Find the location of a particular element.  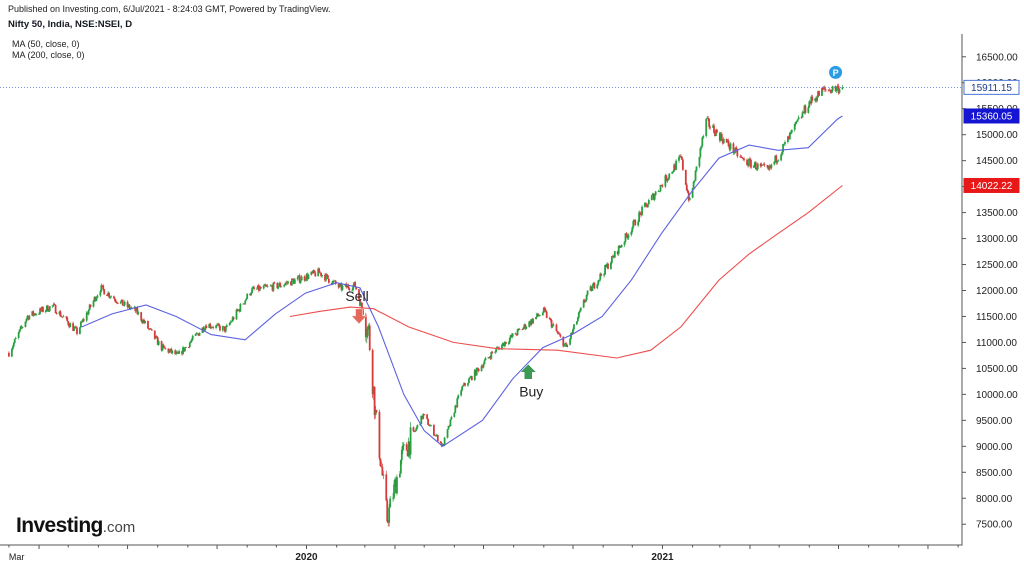

ma200-legend: MA (200, close, 0) is located at coordinates (48, 55).